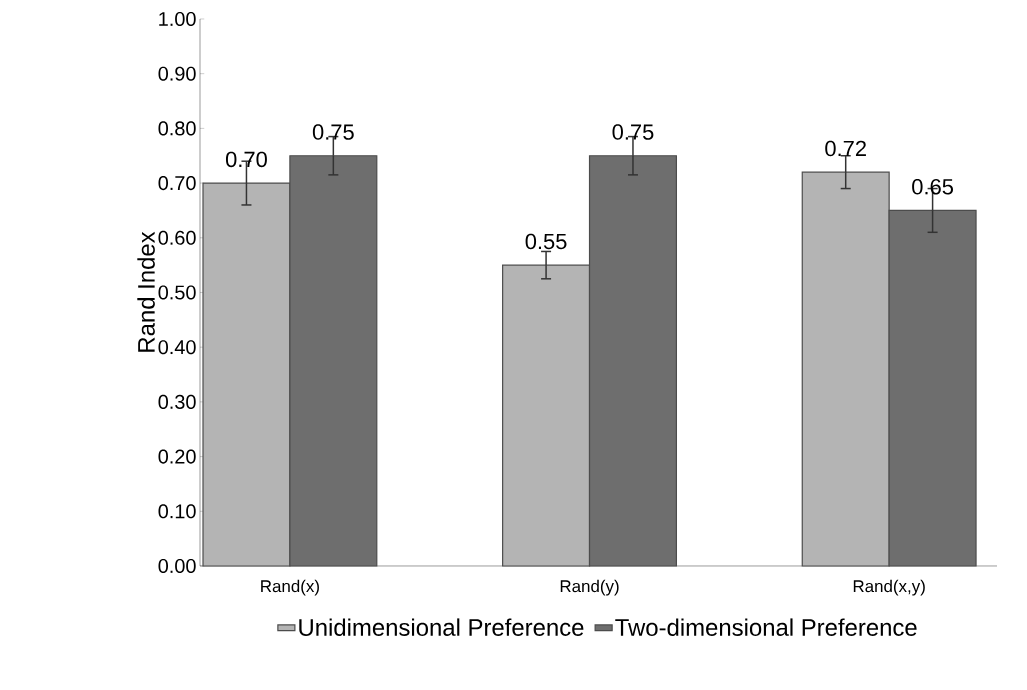  I want to click on y-tick-label: 0.40, so click(177, 347).